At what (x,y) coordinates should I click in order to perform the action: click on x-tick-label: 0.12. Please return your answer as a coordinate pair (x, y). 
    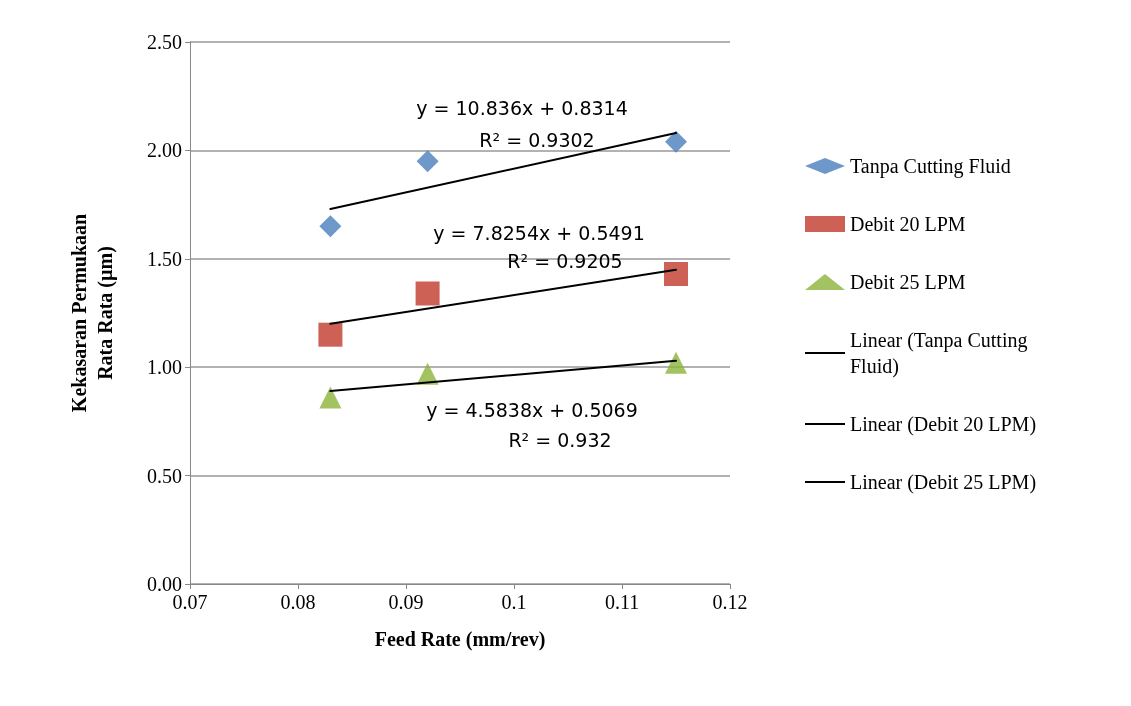
    Looking at the image, I should click on (730, 602).